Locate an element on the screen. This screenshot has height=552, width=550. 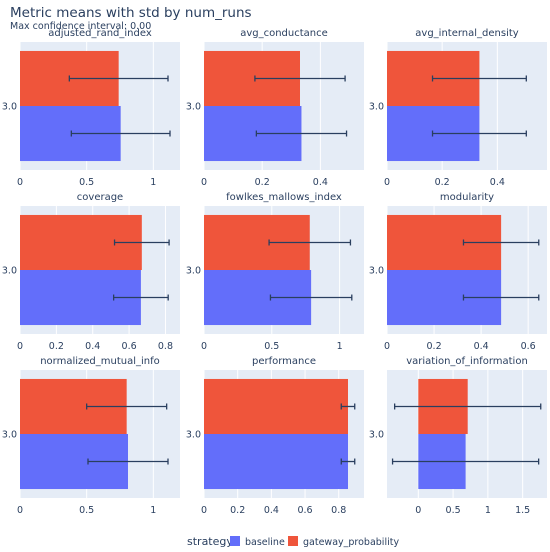
subplot-title: avg_internal_density is located at coordinates (467, 33).